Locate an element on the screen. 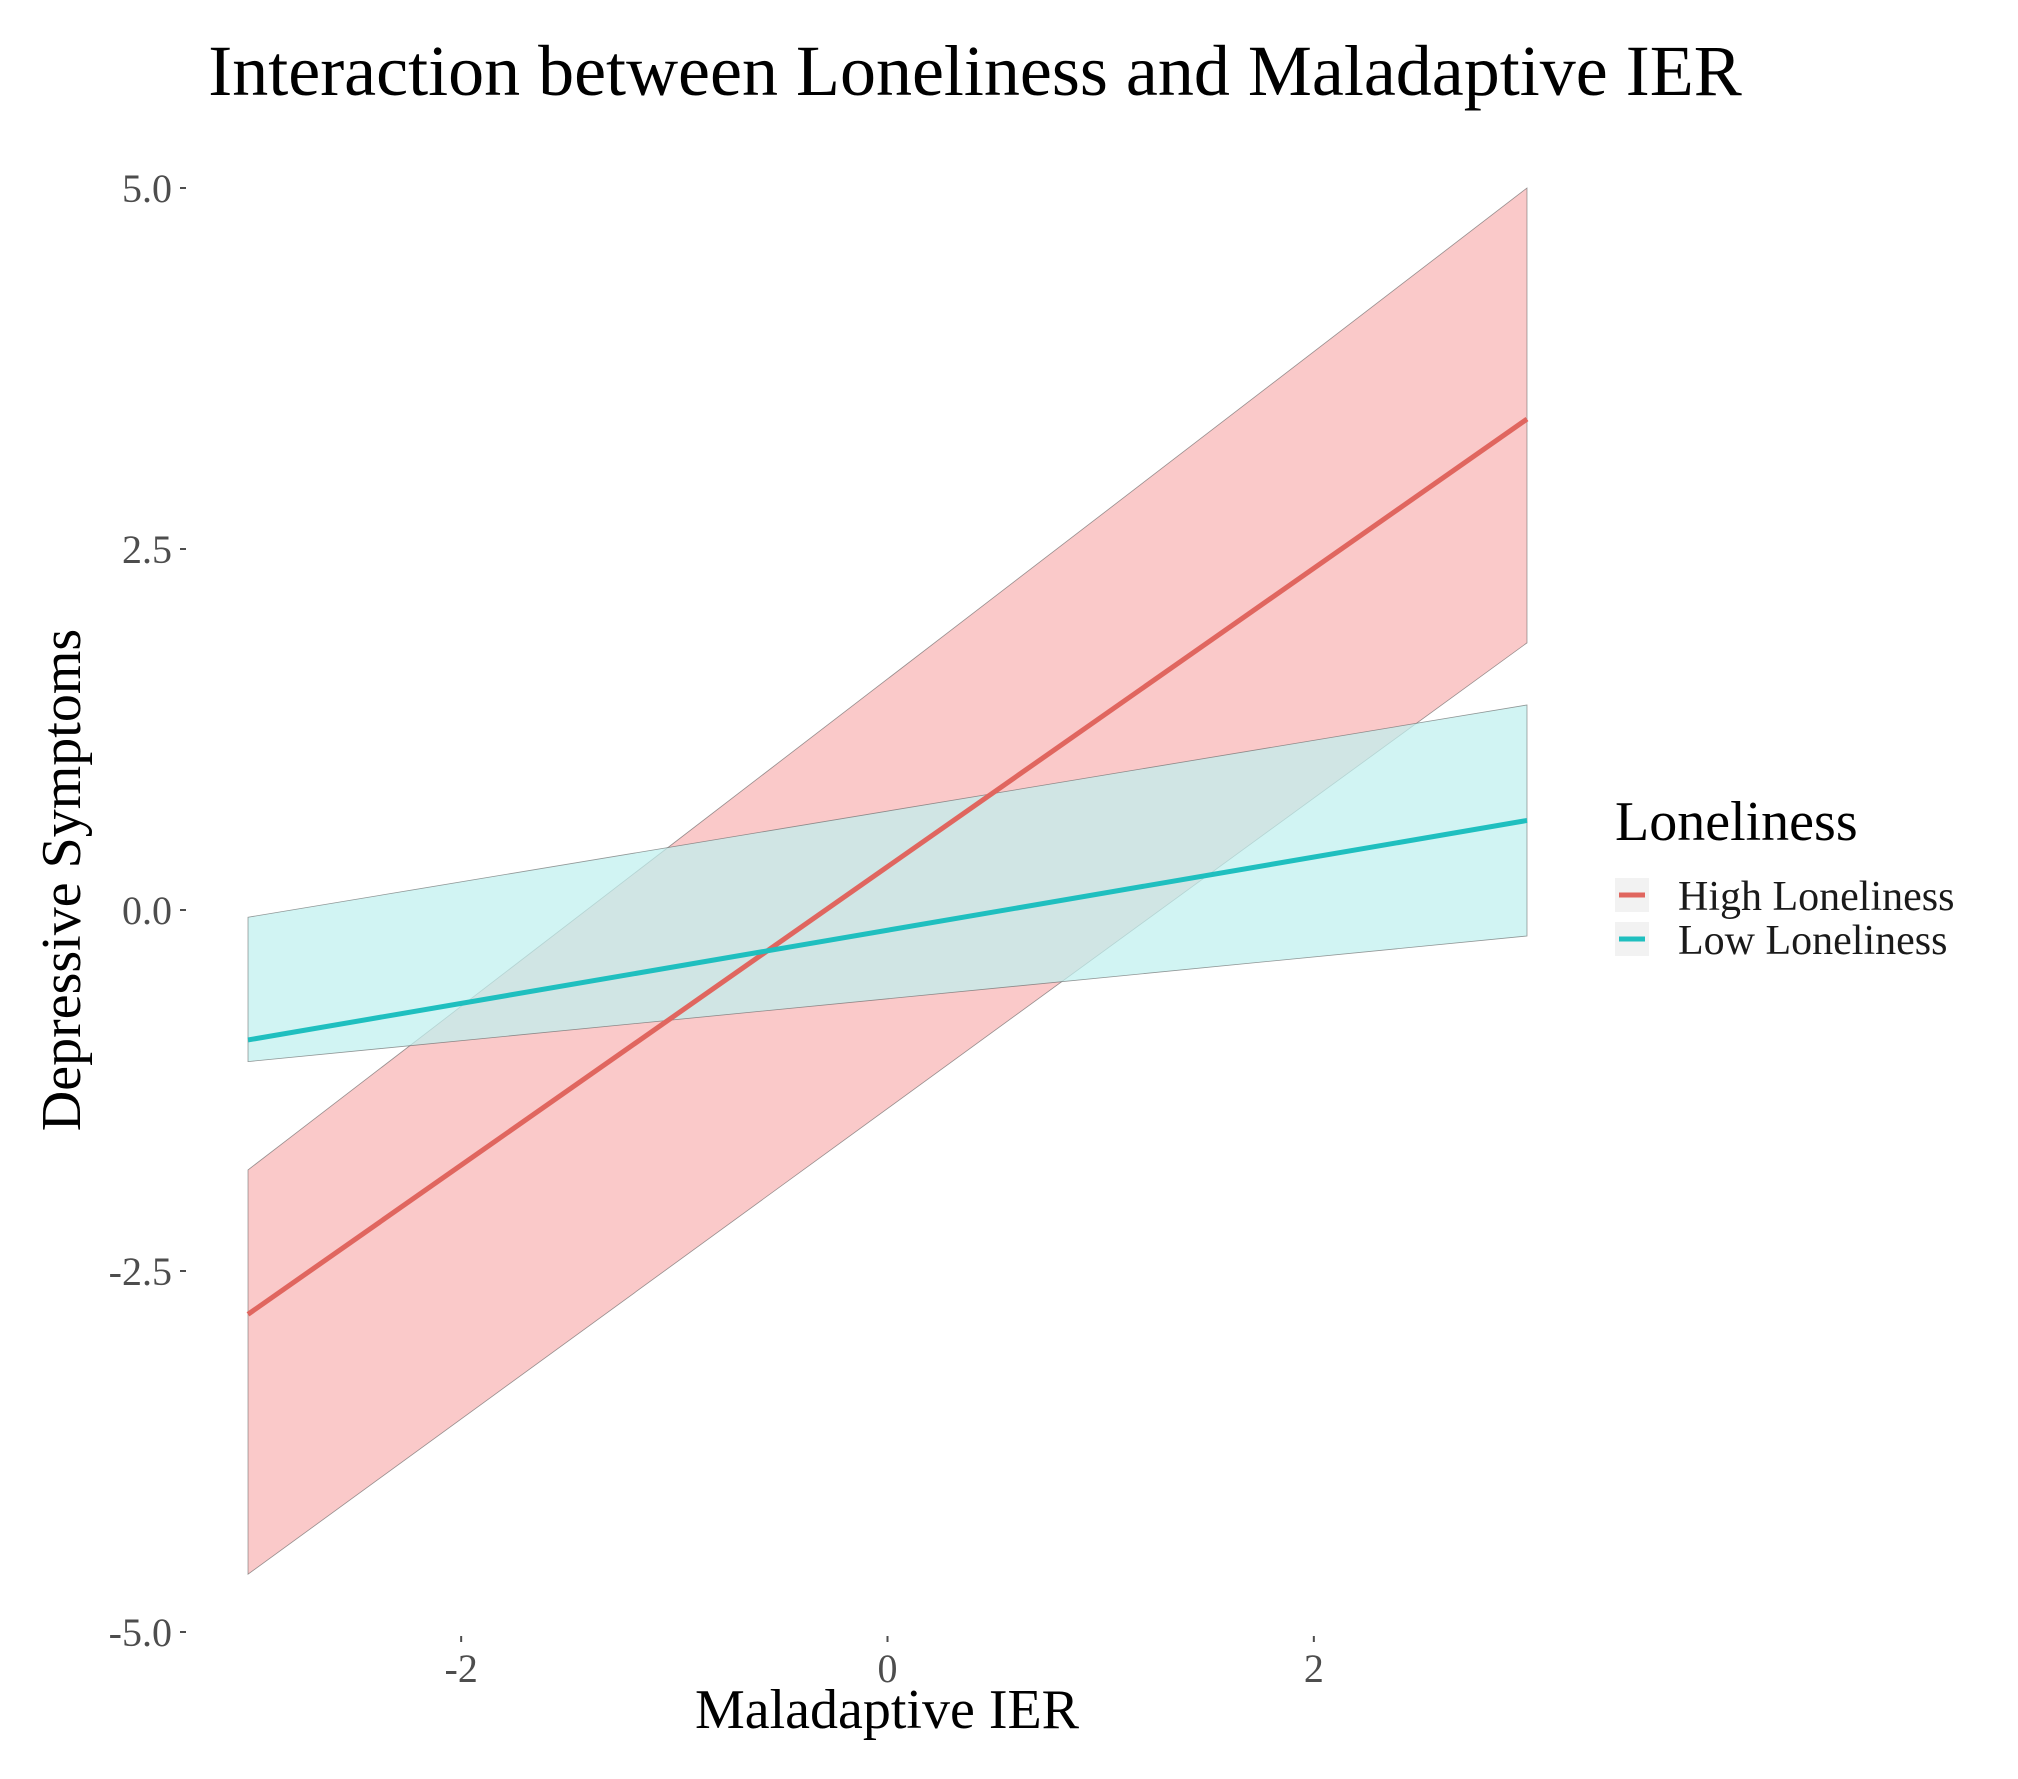  high-loneliness-legend-label: High Loneliness is located at coordinates (1816, 897).